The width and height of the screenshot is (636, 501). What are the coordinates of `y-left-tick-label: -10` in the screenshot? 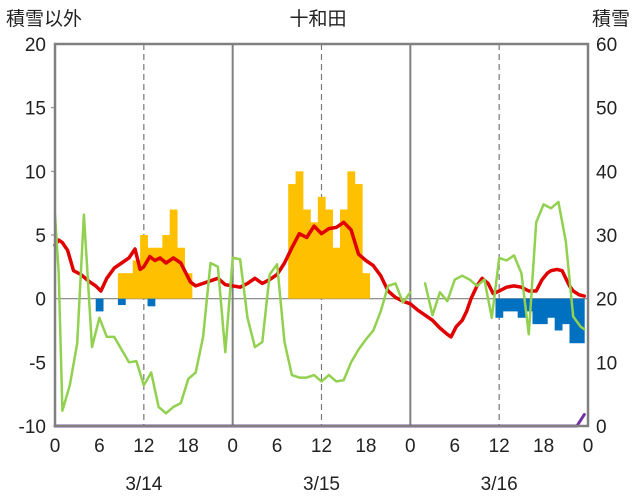 It's located at (32, 427).